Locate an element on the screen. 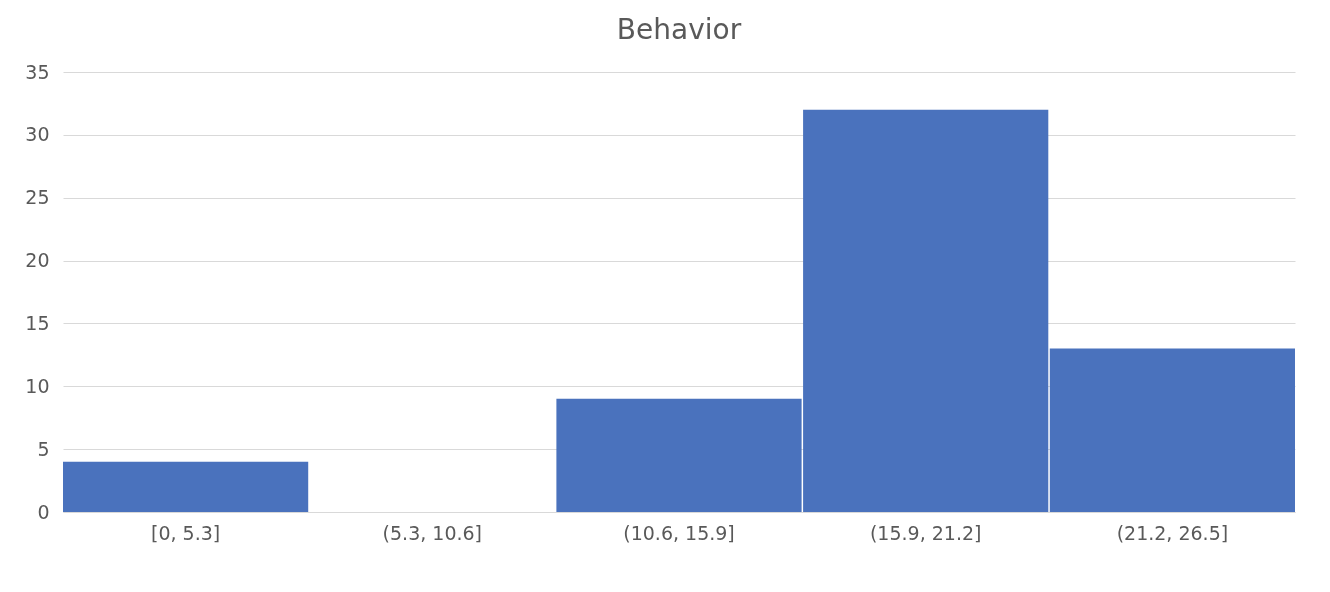 This screenshot has width=1330, height=592. y-tick-label: 15 is located at coordinates (37, 322).